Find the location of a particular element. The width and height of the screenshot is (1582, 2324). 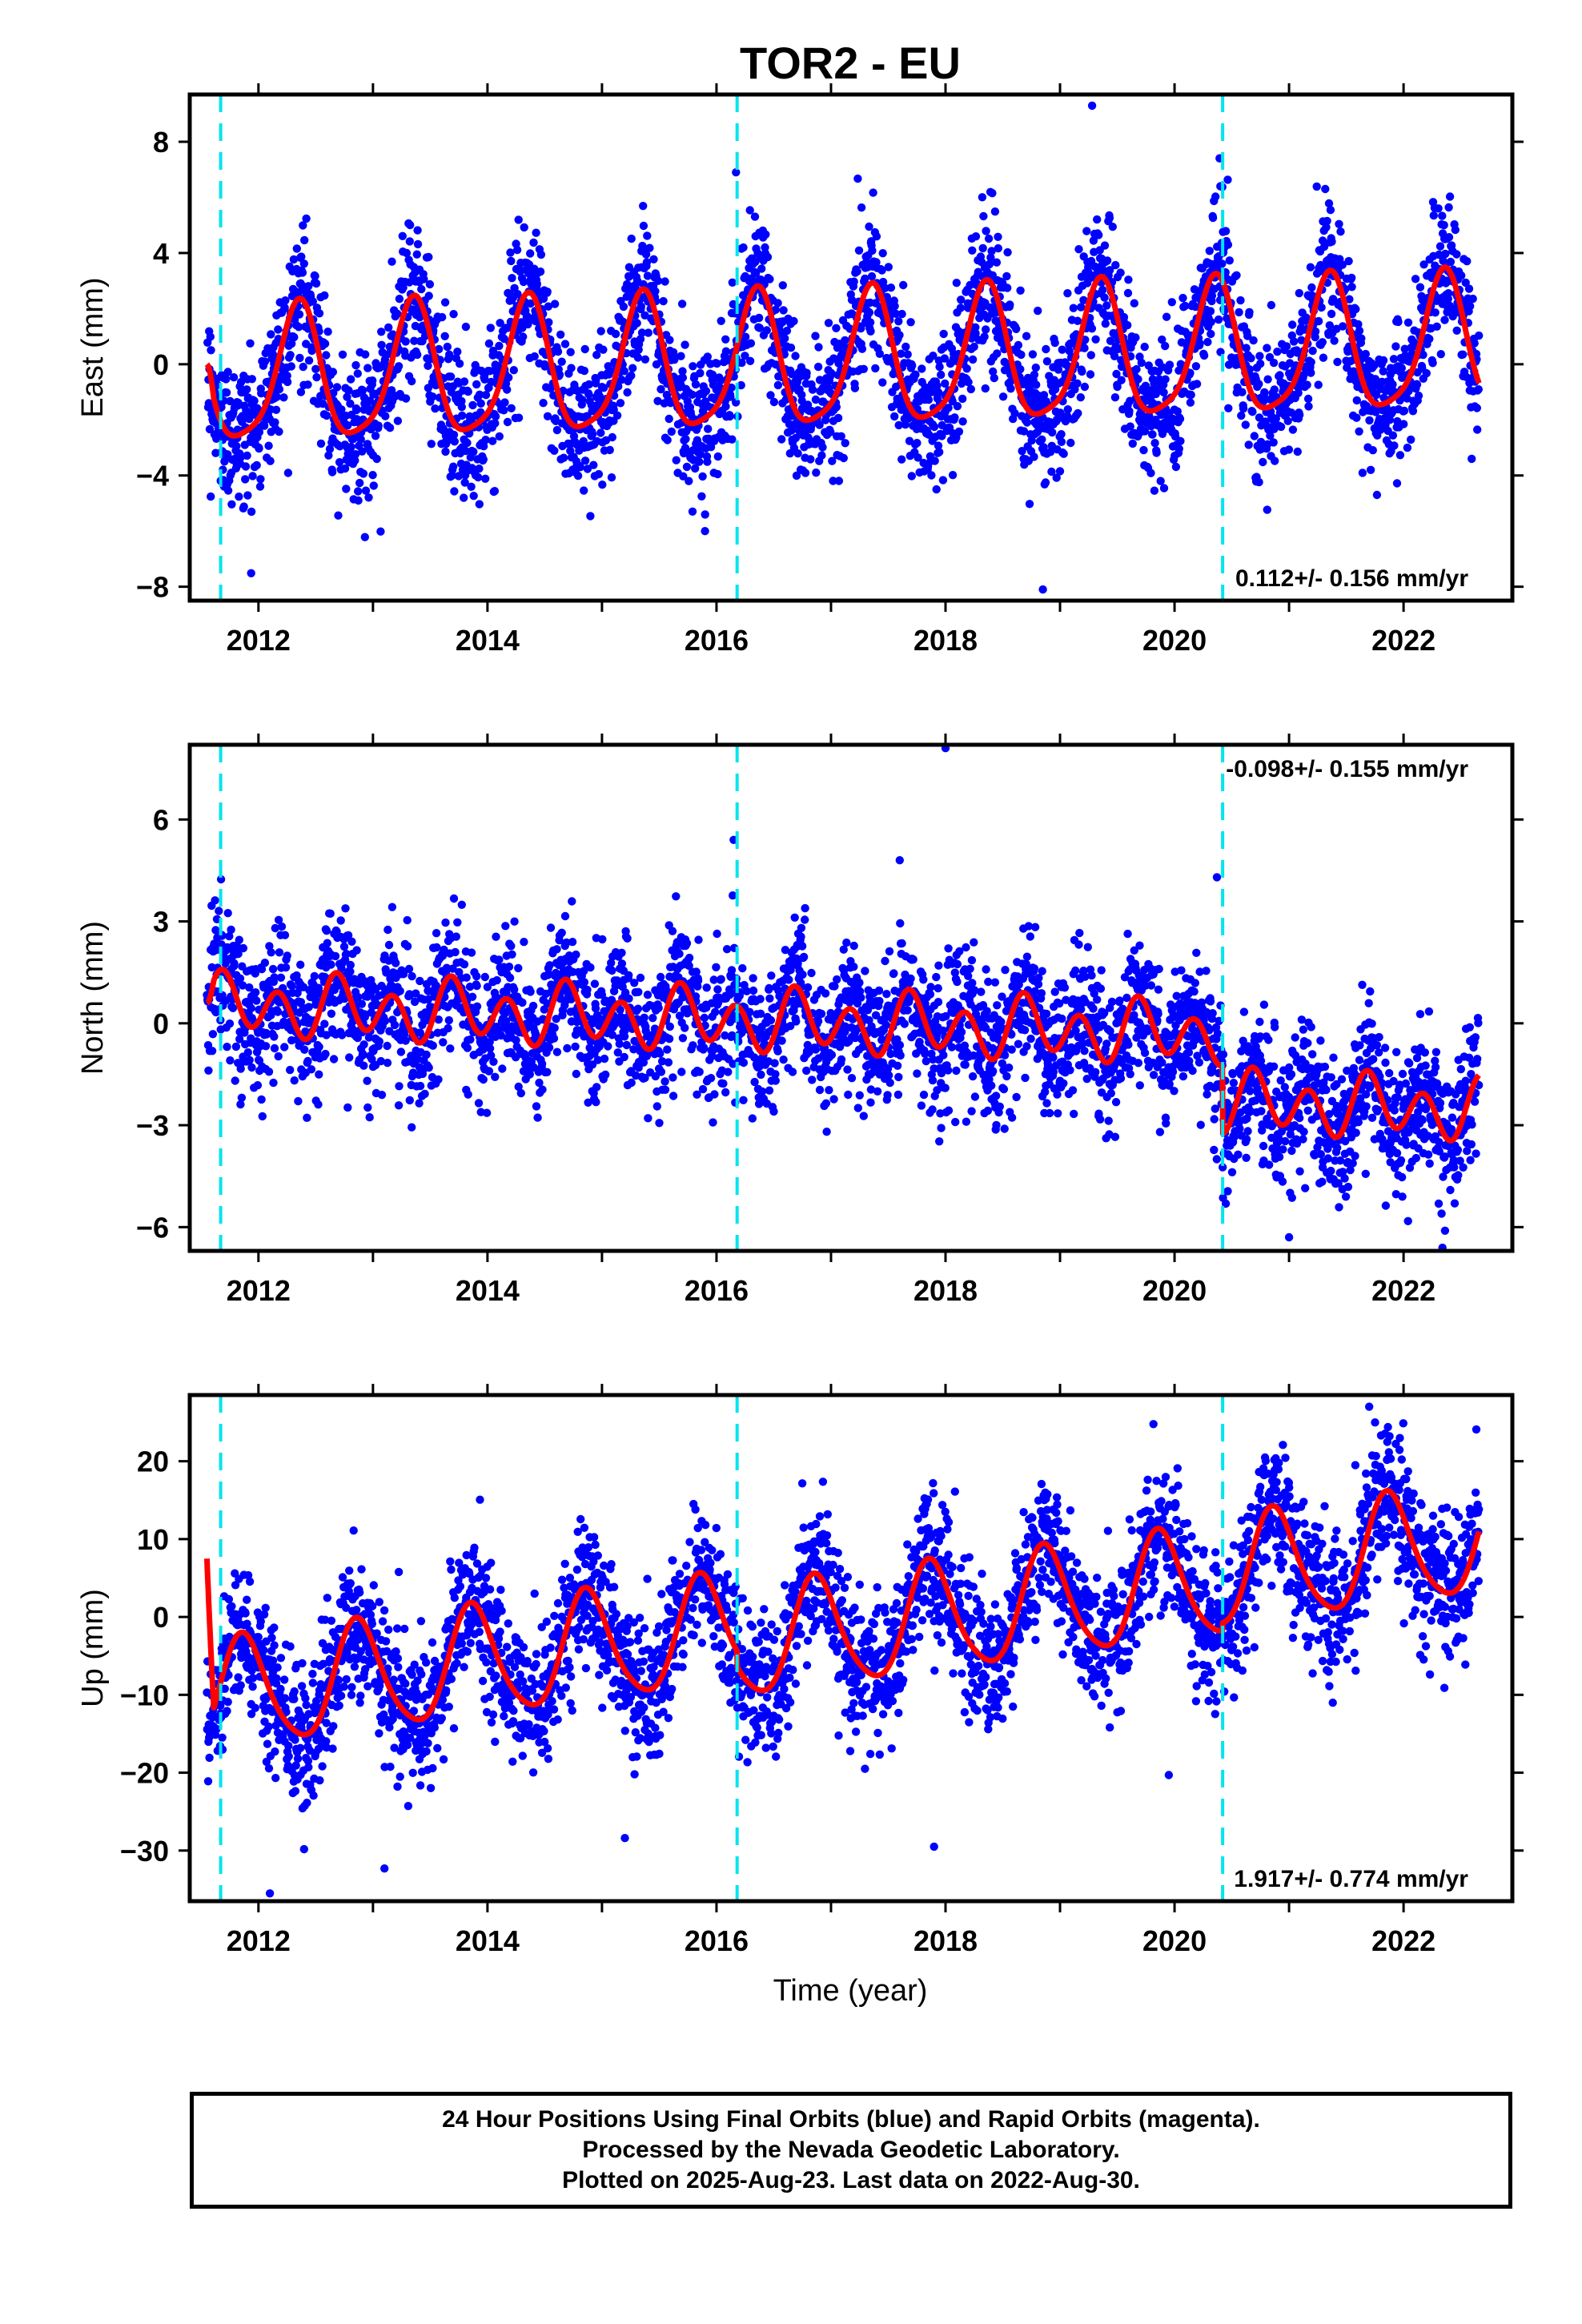

x-tick-label: 2012 is located at coordinates (259, 640).